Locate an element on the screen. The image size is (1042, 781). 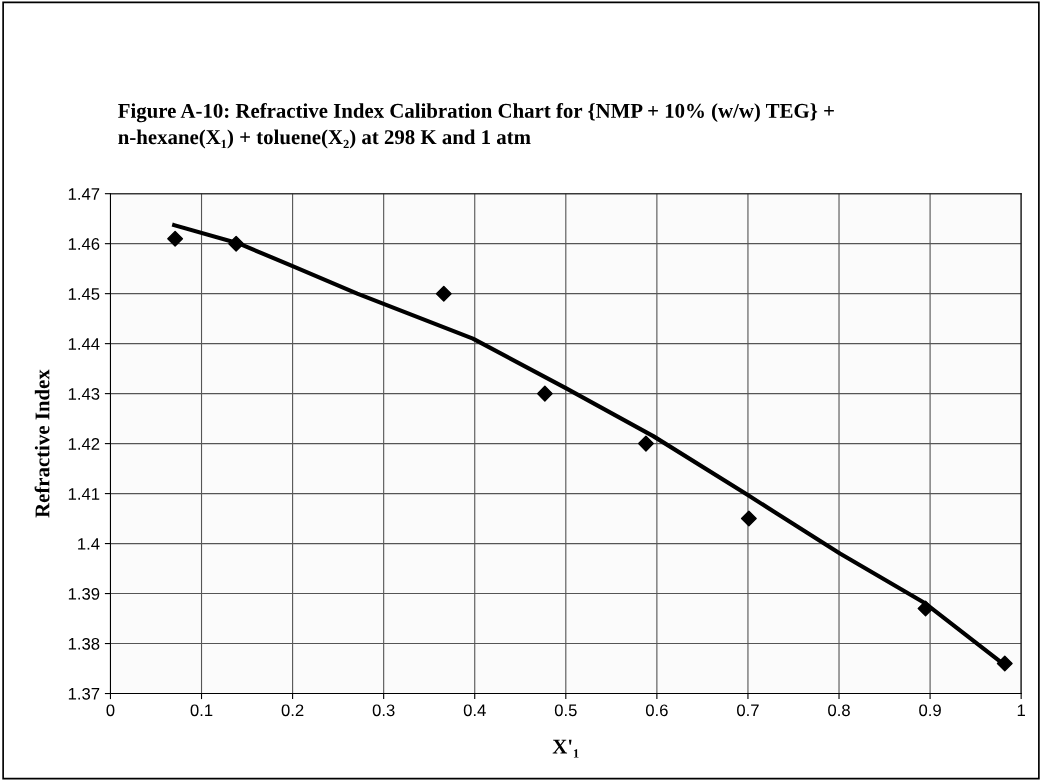
chart-title: Figure A-10: Refractive Index Calibration Chart for {NMP + 10% (w/w) TEG} + n-hexane(X₁) + toluene(X₂) at 298 K and 1 atm is located at coordinates (476, 126).